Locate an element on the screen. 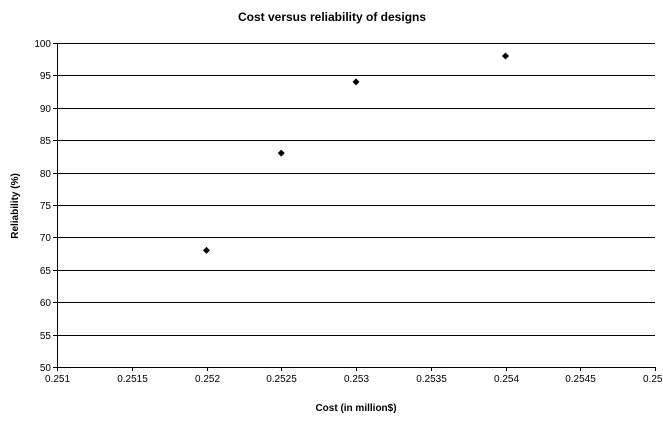 The height and width of the screenshot is (426, 663). x-tick-label: 0.252 is located at coordinates (207, 379).